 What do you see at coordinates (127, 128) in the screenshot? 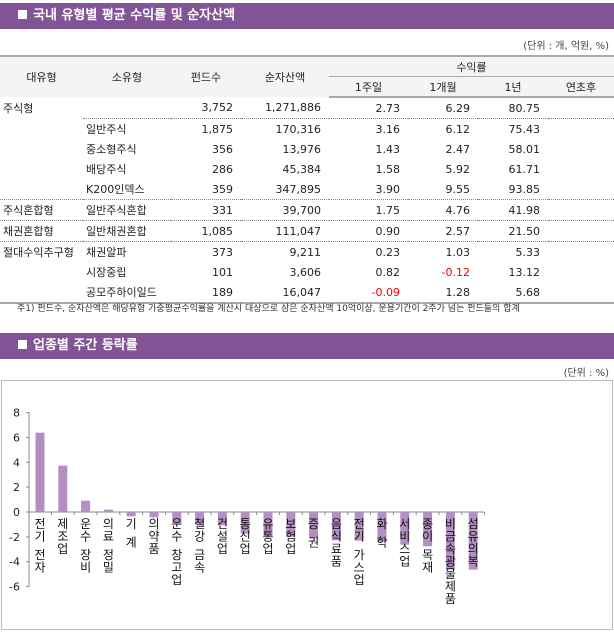
I see `cell-minor: 일반주식` at bounding box center [127, 128].